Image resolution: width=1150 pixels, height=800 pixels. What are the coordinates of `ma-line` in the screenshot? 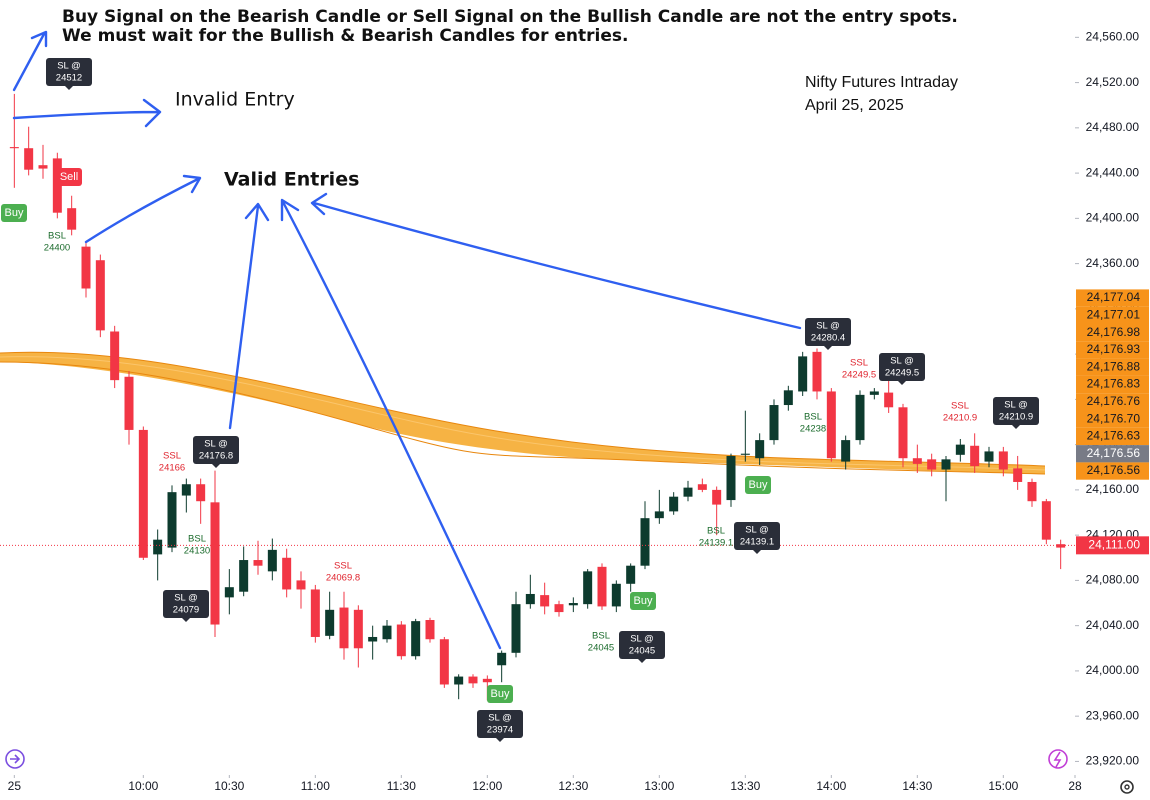 It's located at (523, 418).